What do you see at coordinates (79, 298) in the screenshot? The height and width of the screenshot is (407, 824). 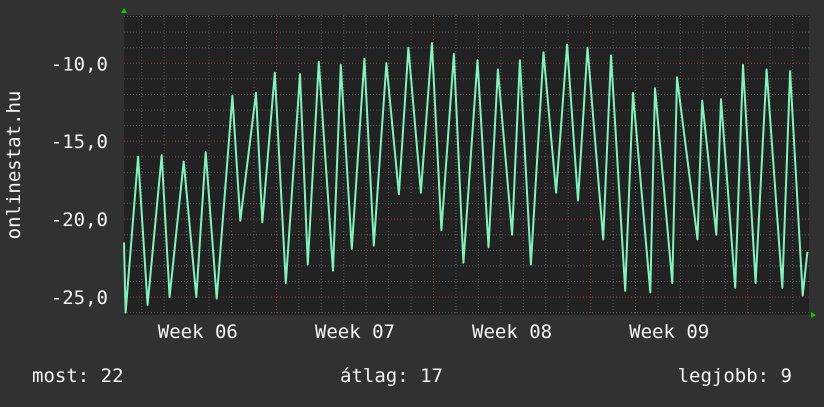 I see `y-tick-label: -25,0` at bounding box center [79, 298].